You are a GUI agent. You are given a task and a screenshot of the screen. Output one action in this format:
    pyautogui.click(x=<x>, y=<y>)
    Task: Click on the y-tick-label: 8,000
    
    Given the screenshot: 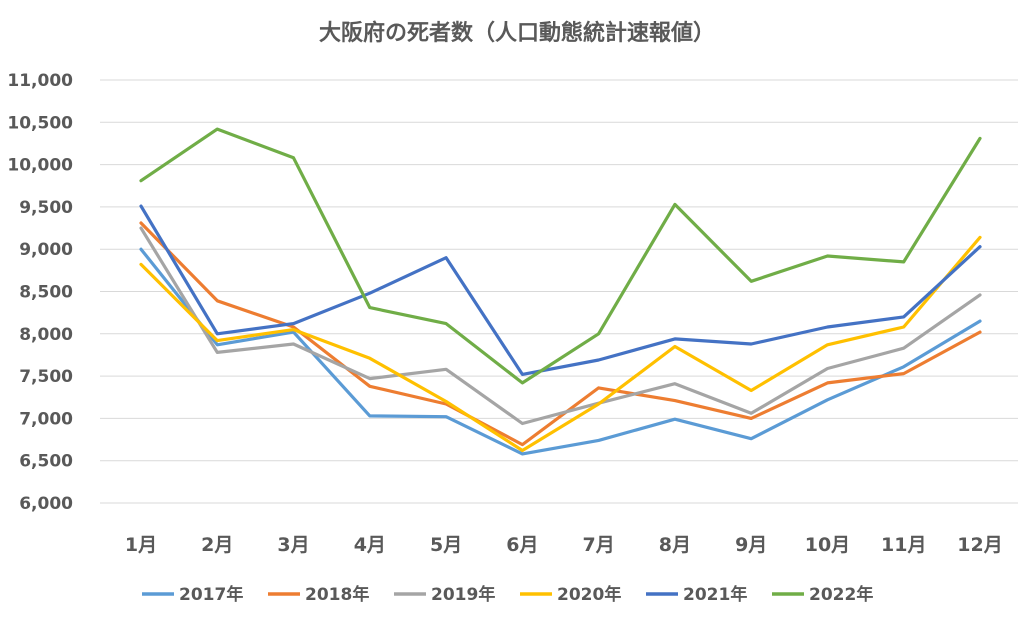 What is the action you would take?
    pyautogui.click(x=46, y=335)
    